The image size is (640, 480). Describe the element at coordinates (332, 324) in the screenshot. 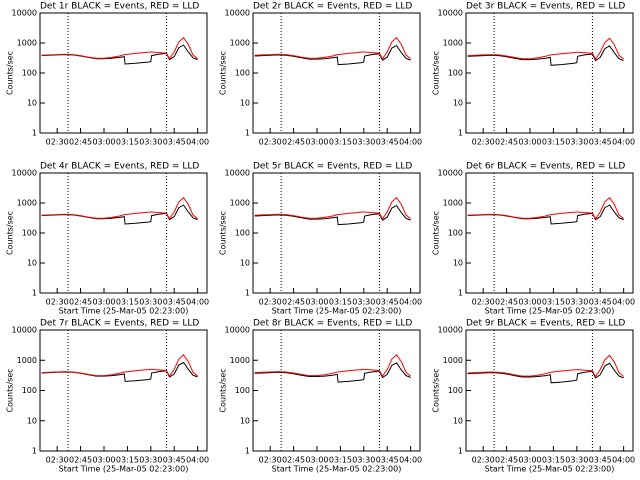

I see `chart-title: Det 8r BLACK = Events, RED = LLD` at that location.